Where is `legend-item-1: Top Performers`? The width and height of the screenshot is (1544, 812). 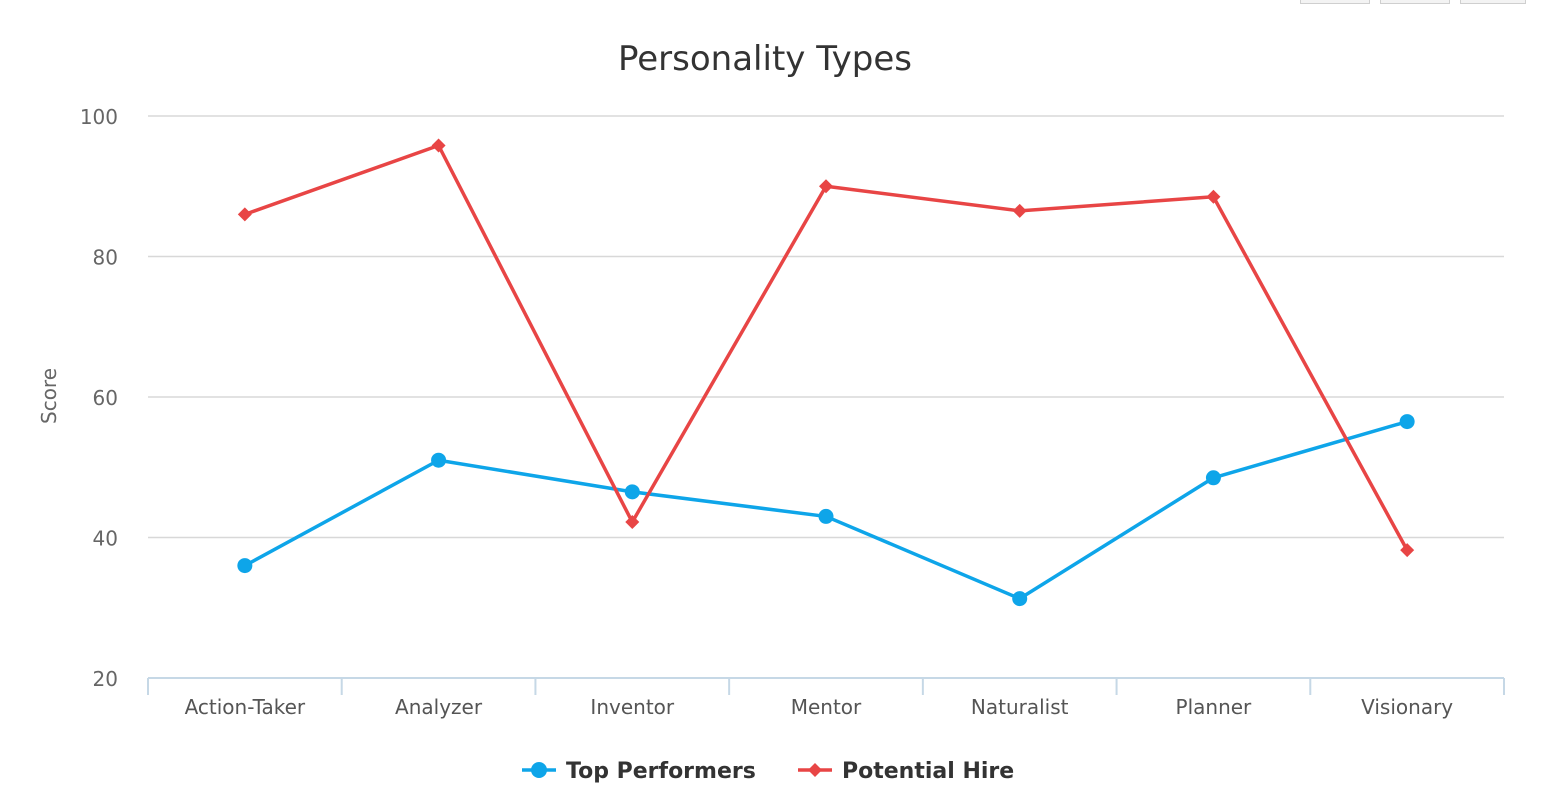 legend-item-1: Top Performers is located at coordinates (639, 771).